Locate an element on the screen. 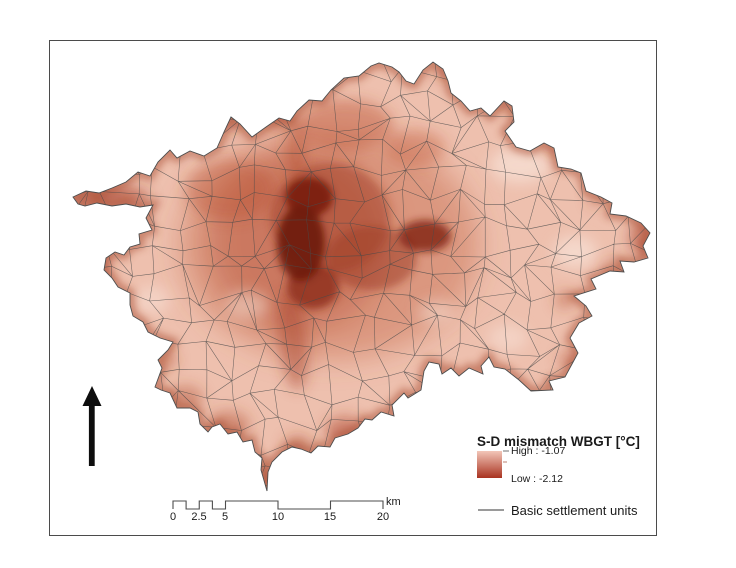  legend-title: S-D mismatch WBGT [°C] is located at coordinates (558, 441).